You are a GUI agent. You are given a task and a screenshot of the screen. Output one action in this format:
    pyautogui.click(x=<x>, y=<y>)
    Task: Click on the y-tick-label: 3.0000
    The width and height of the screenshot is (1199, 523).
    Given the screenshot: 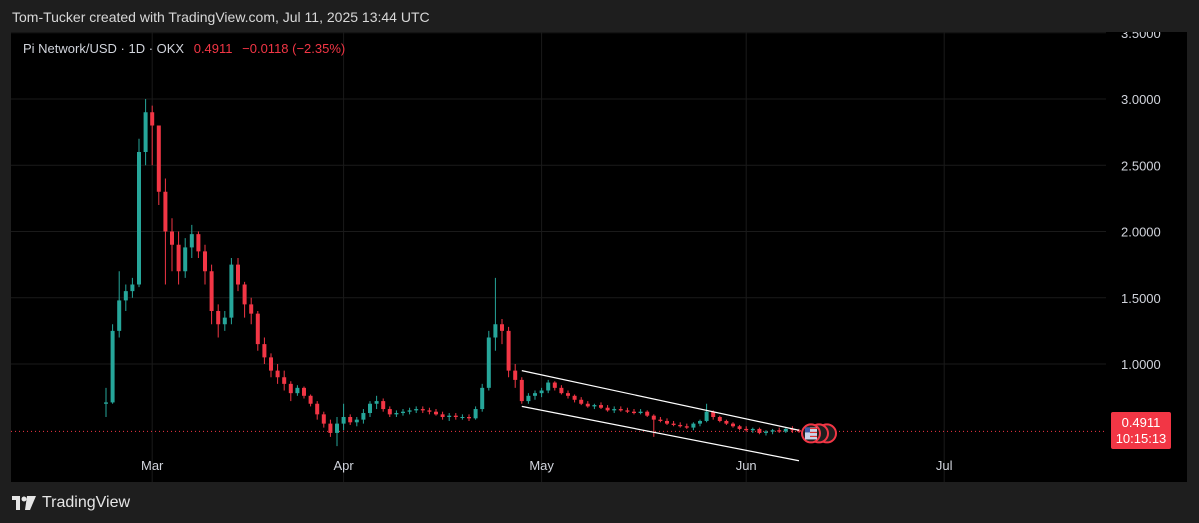 What is the action you would take?
    pyautogui.click(x=1141, y=99)
    